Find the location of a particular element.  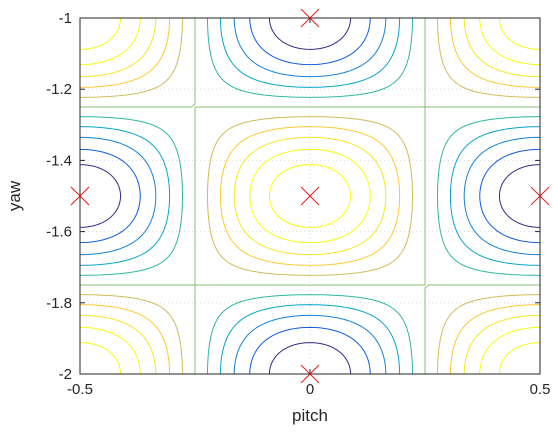

x-tick-label: 0.5 is located at coordinates (540, 389).